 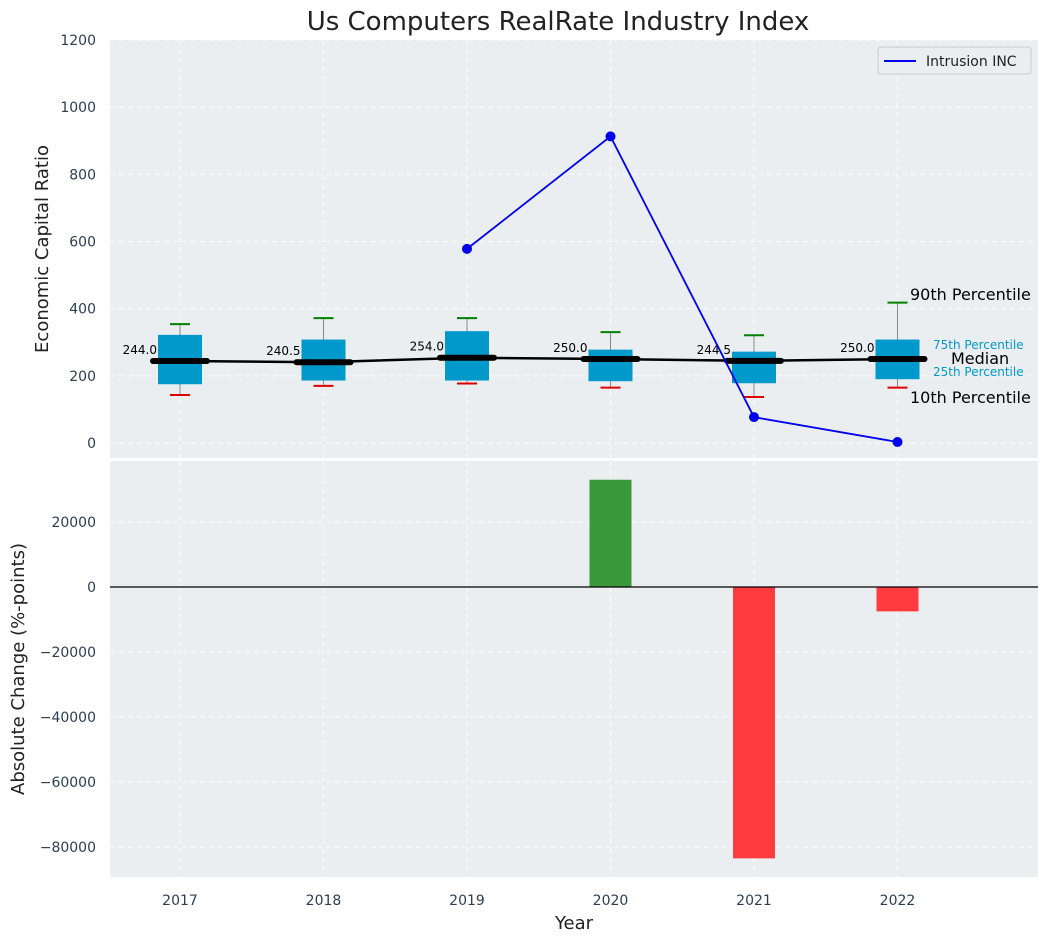 I want to click on x-axis-label: Year, so click(x=574, y=923).